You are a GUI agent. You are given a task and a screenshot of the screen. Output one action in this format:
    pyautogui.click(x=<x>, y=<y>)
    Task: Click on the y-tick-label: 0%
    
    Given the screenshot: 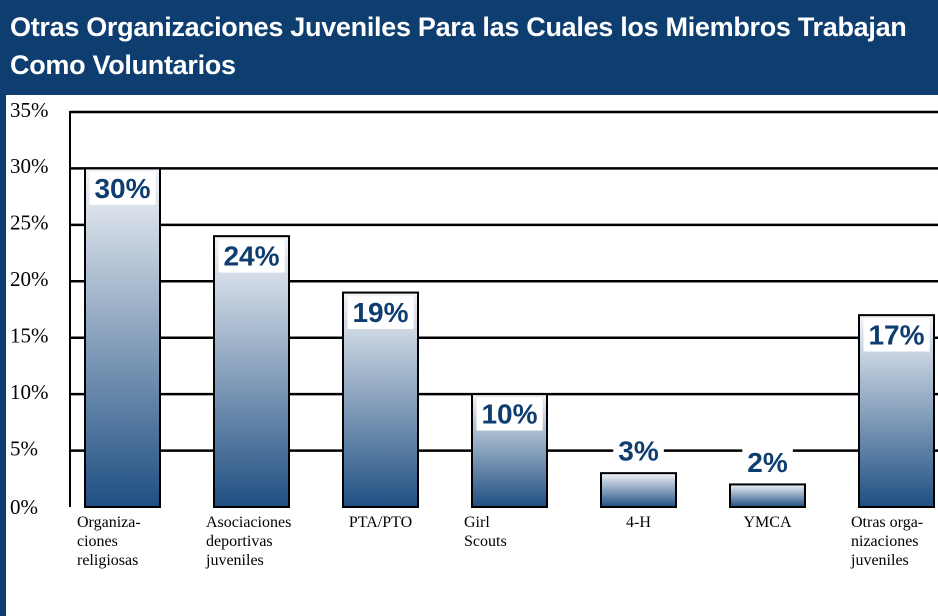 What is the action you would take?
    pyautogui.click(x=24, y=507)
    